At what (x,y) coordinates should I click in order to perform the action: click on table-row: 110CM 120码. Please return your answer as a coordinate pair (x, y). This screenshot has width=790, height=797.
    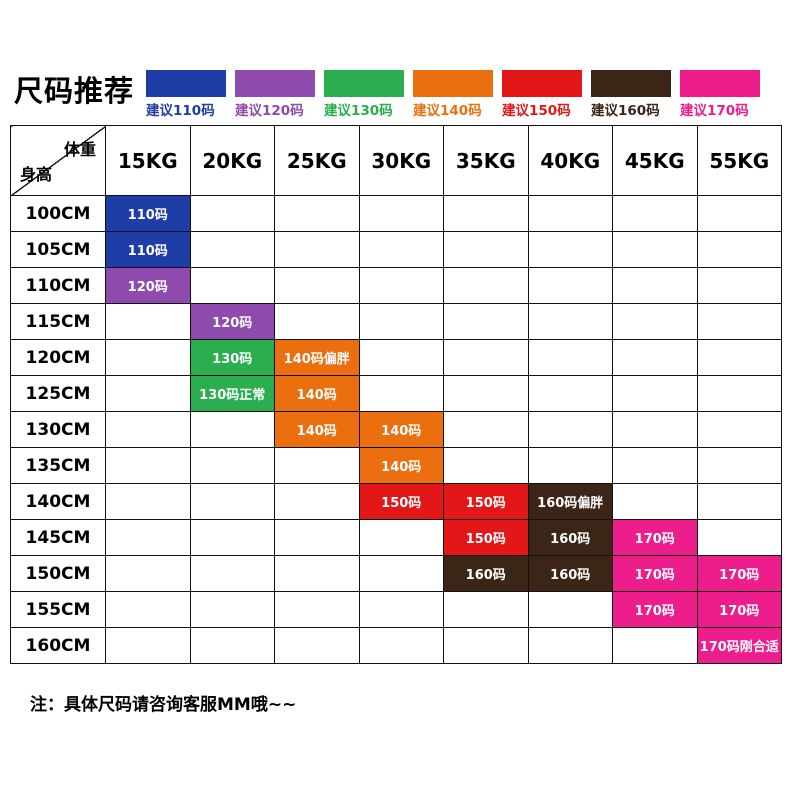
    Looking at the image, I should click on (396, 285).